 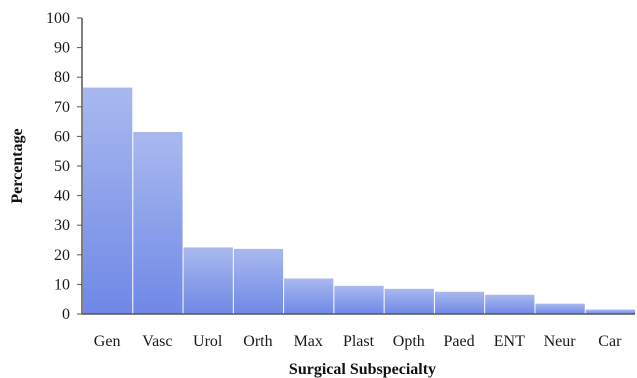 What do you see at coordinates (208, 280) in the screenshot?
I see `bar-urol` at bounding box center [208, 280].